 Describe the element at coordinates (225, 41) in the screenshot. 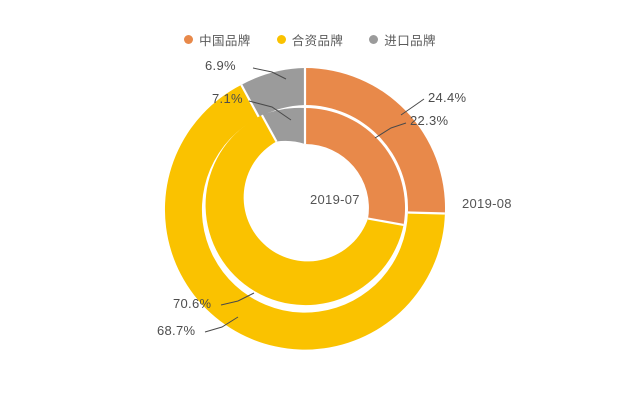

I see `legend-item-label: 中国品牌` at that location.